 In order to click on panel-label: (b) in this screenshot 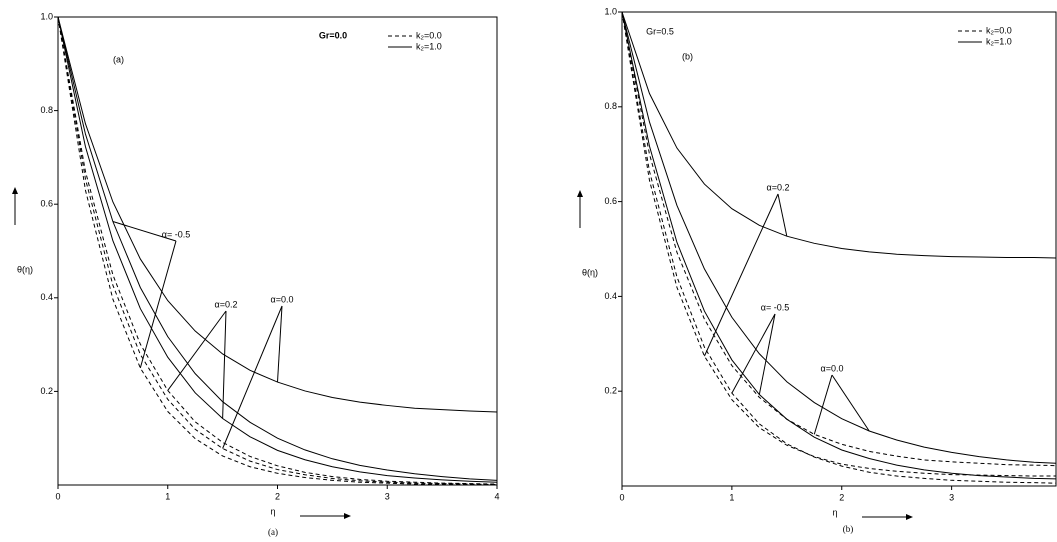, I will do `click(687, 56)`.